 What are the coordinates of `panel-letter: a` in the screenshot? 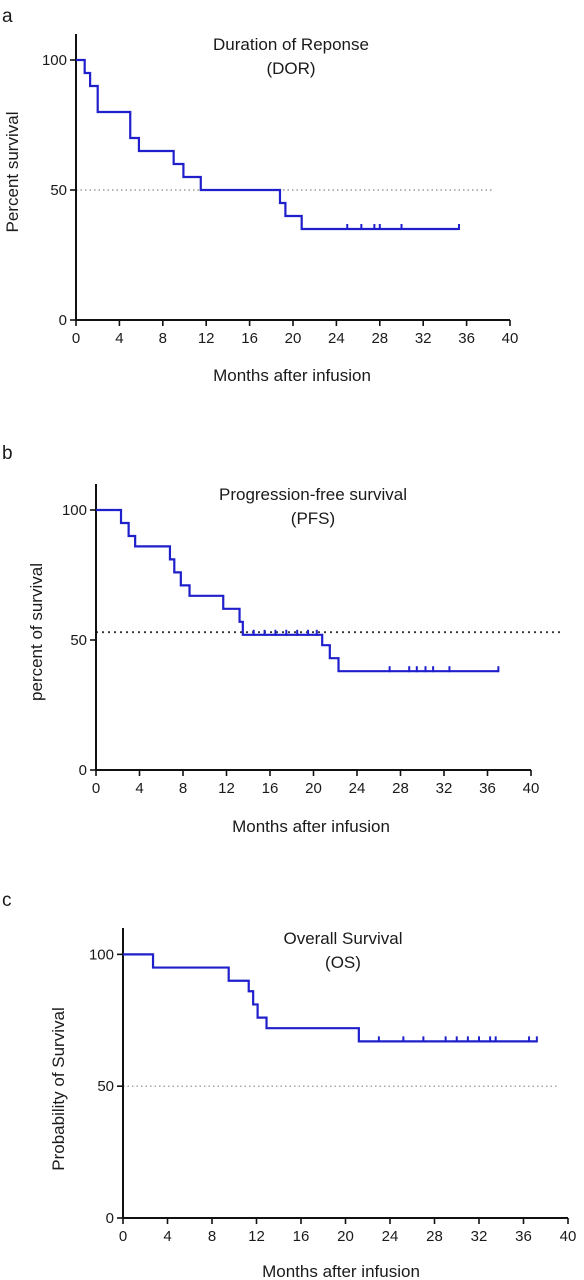 It's located at (7, 16).